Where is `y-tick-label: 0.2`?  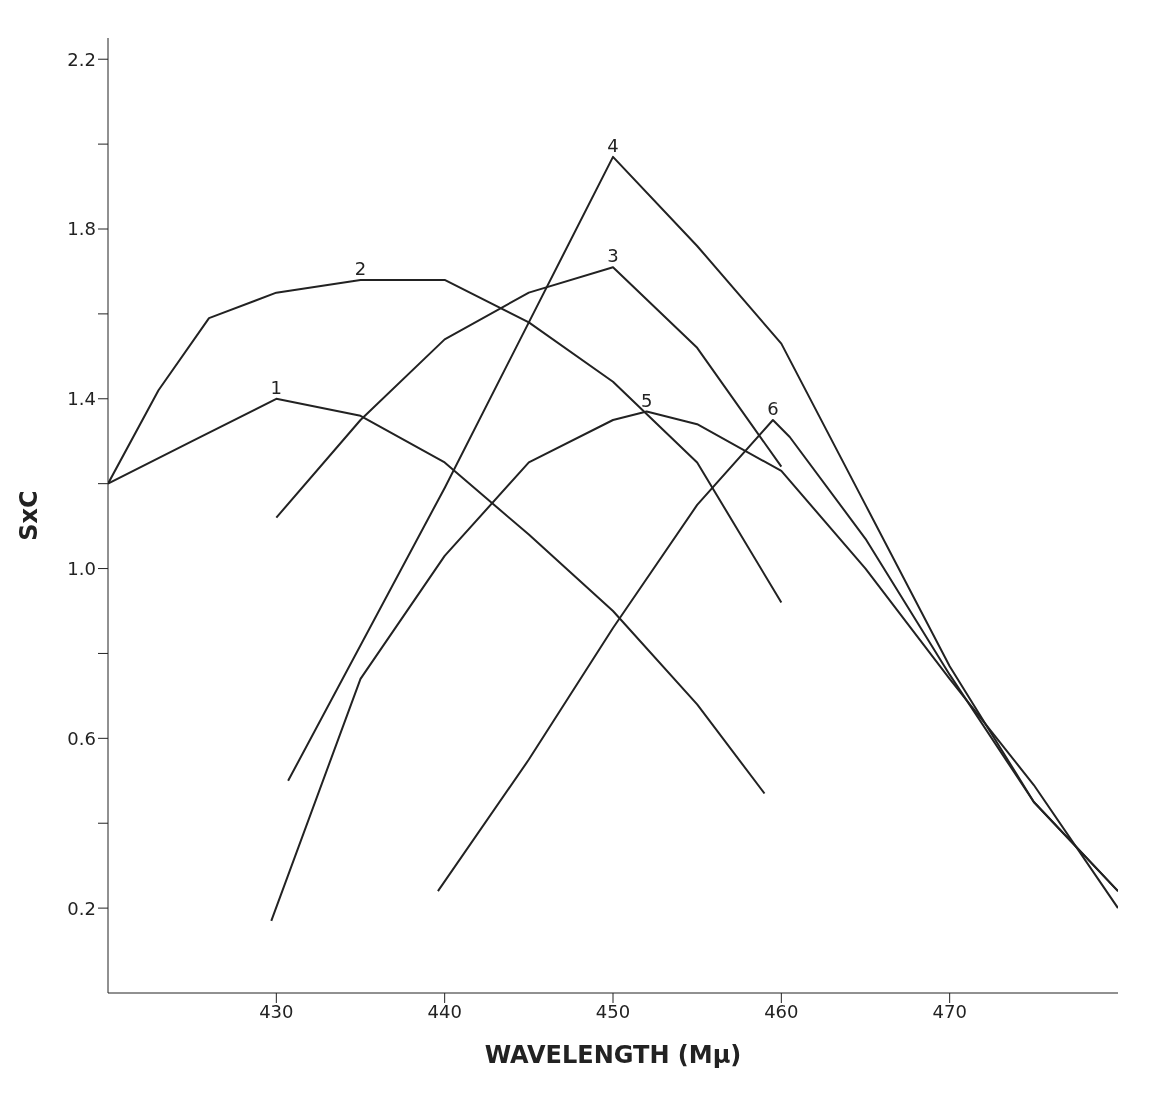
y-tick-label: 0.2 is located at coordinates (81, 908).